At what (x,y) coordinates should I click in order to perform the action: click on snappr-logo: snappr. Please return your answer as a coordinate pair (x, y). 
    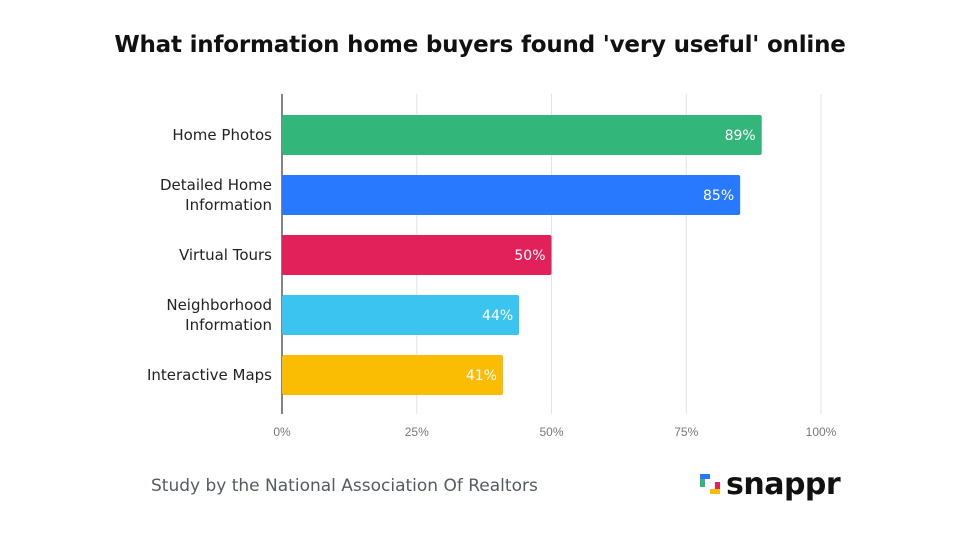
    Looking at the image, I should click on (770, 484).